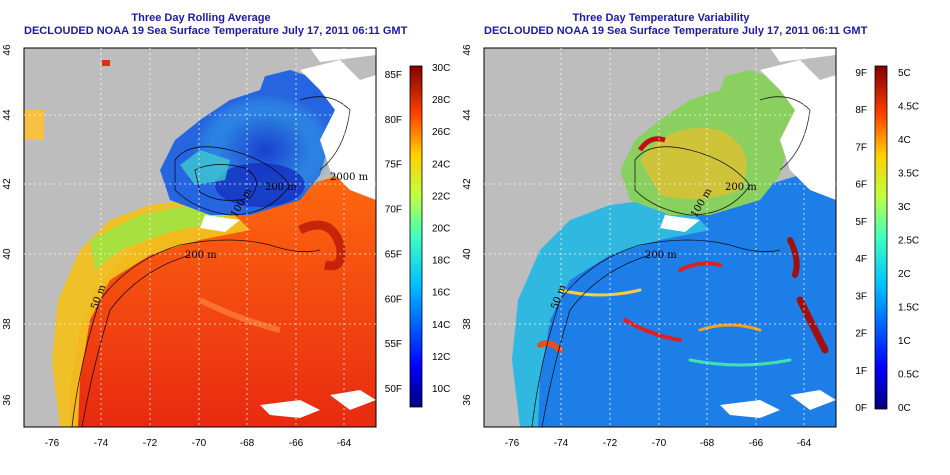 The height and width of the screenshot is (475, 950). What do you see at coordinates (393, 165) in the screenshot?
I see `colorbar-tick-label-F: 75F` at bounding box center [393, 165].